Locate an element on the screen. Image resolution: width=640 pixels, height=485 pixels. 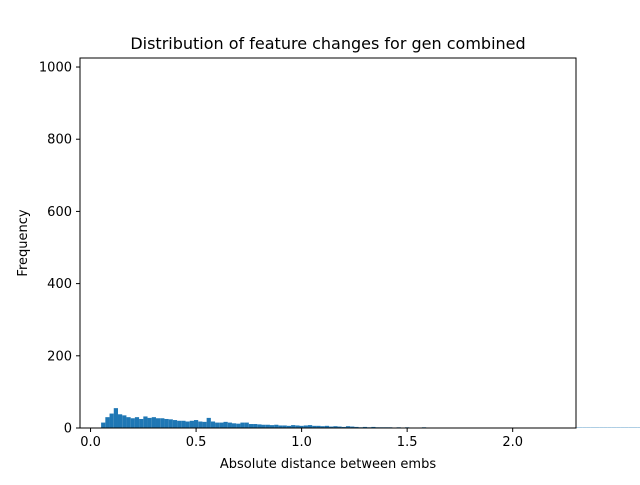
y-tick-label: 1000 is located at coordinates (55, 68).